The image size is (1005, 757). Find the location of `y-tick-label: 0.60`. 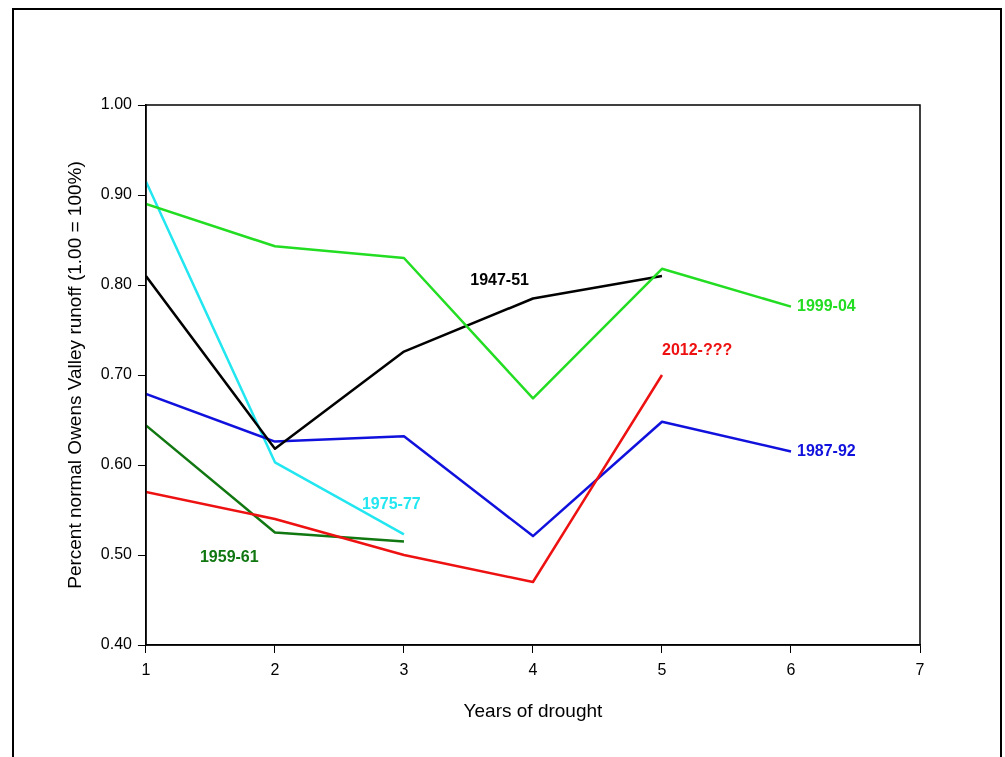

y-tick-label: 0.60 is located at coordinates (116, 464).